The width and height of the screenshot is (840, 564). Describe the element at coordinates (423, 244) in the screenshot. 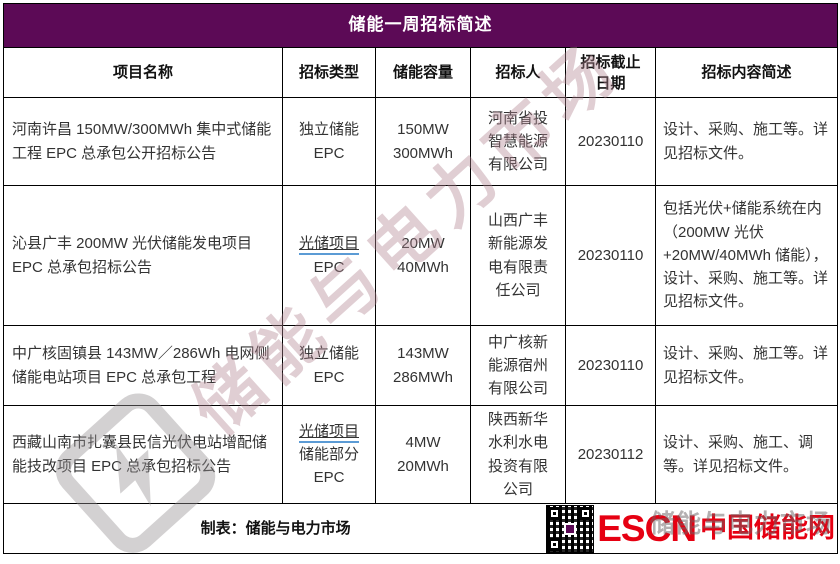

I see `capacity-power: 20MW` at that location.